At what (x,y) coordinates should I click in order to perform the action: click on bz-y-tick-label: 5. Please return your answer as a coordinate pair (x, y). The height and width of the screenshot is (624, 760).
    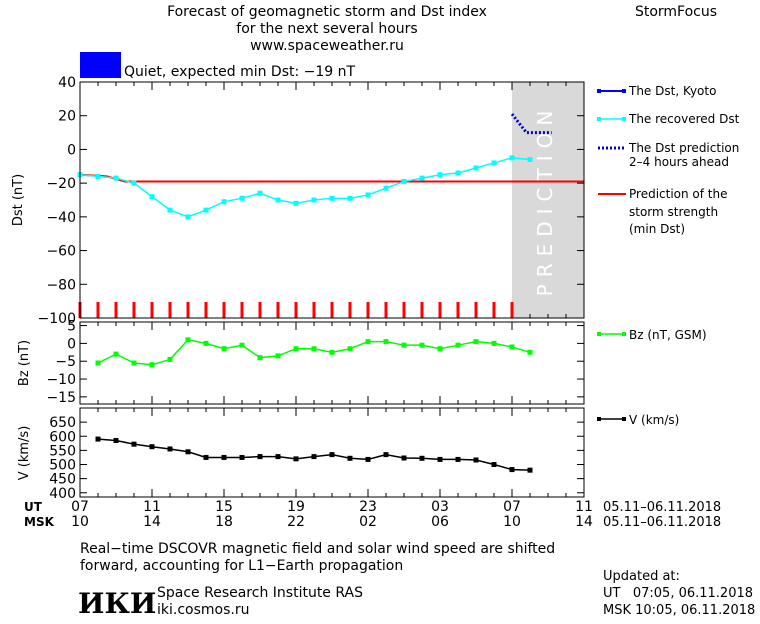
    Looking at the image, I should click on (71, 327).